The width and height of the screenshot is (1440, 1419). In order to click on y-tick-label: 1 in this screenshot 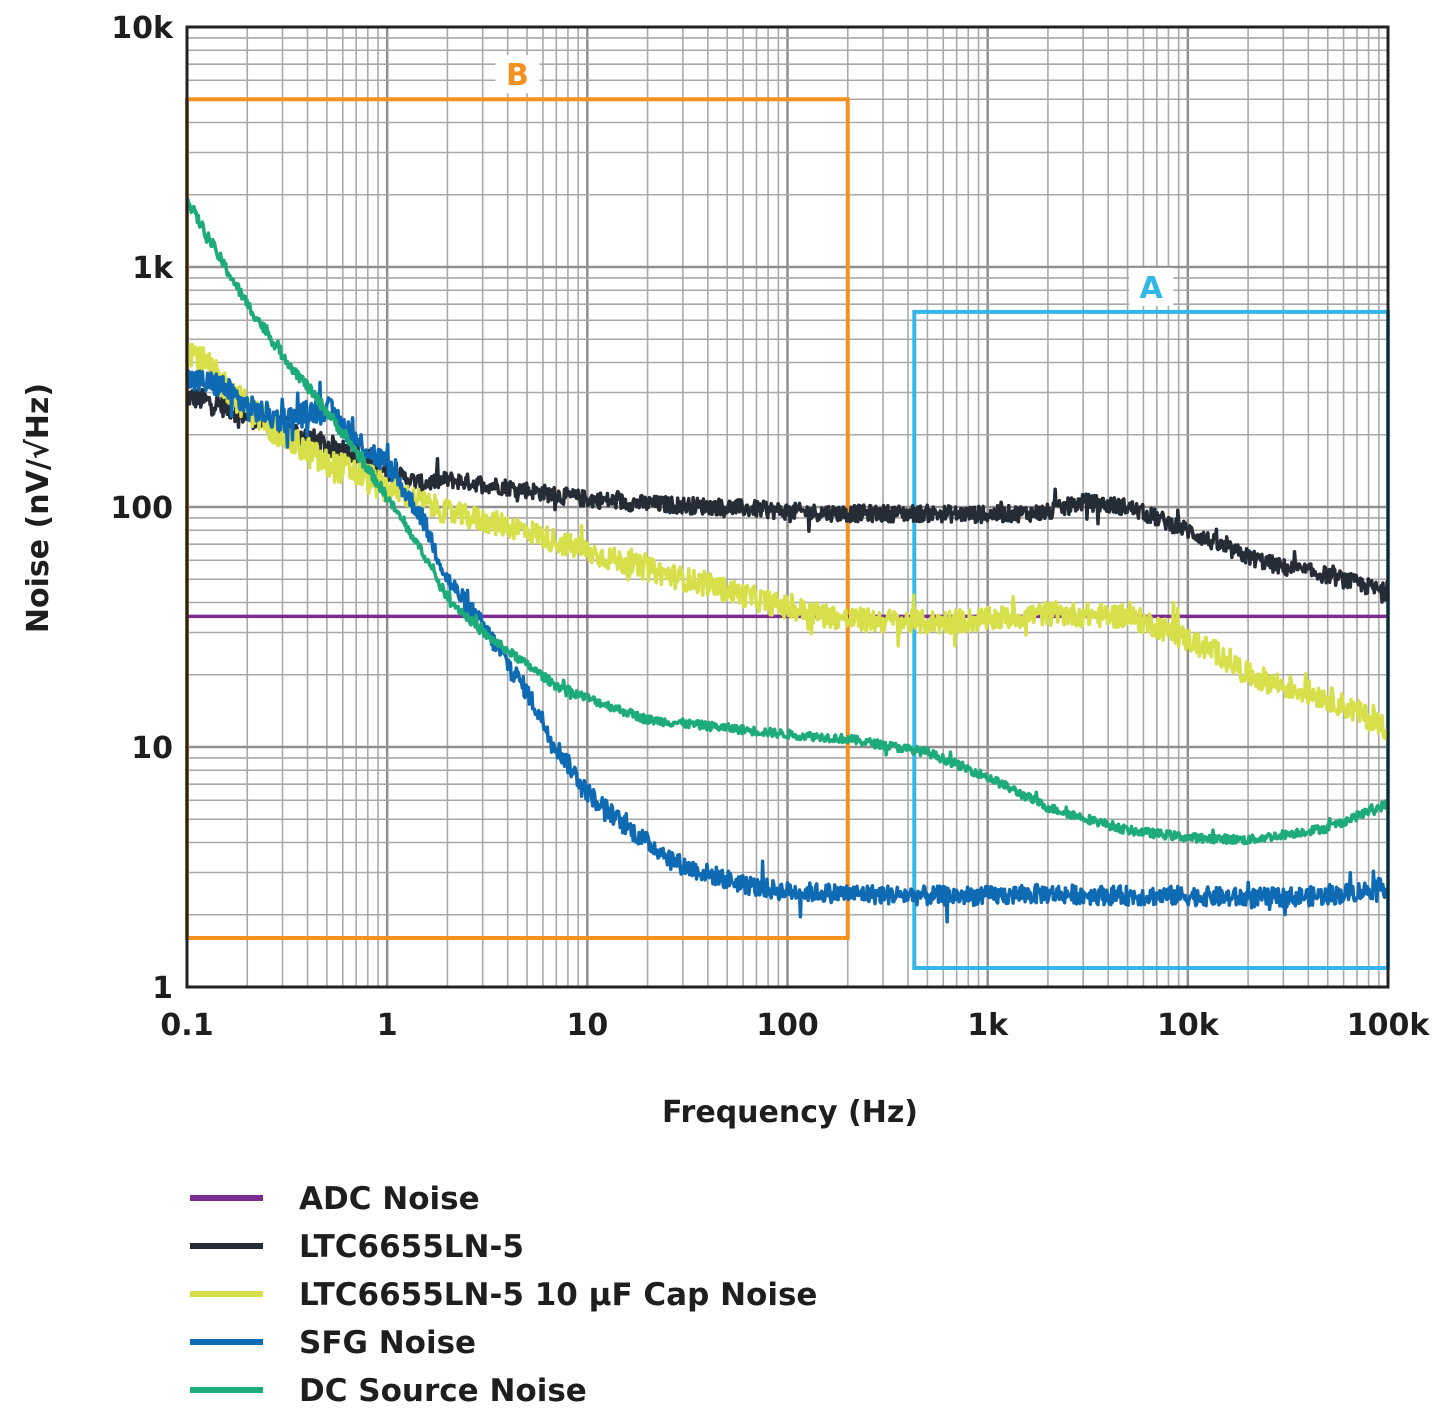, I will do `click(162, 988)`.